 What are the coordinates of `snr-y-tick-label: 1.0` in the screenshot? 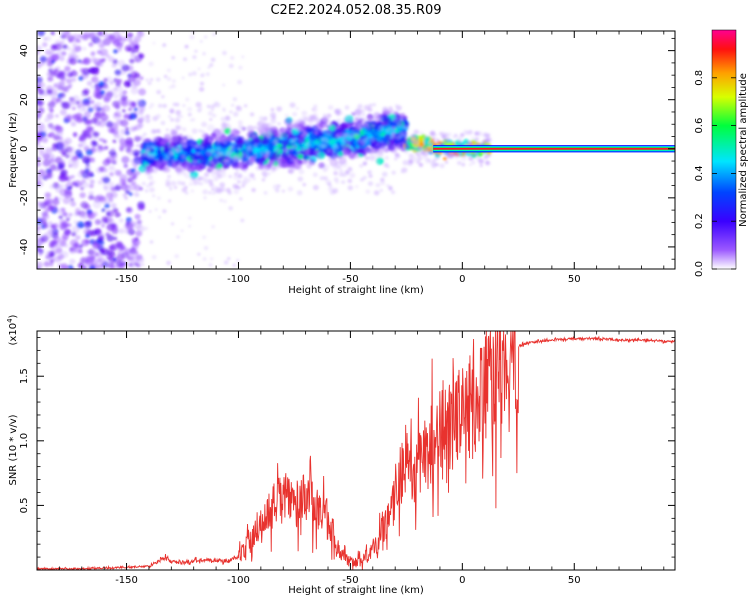 It's located at (24, 441).